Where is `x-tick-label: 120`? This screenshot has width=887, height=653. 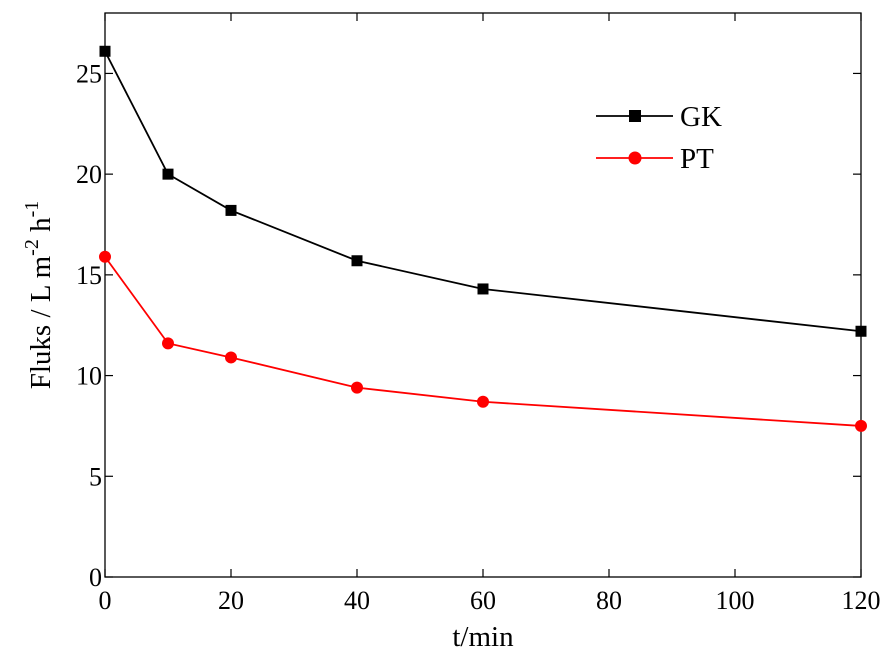 x-tick-label: 120 is located at coordinates (861, 600).